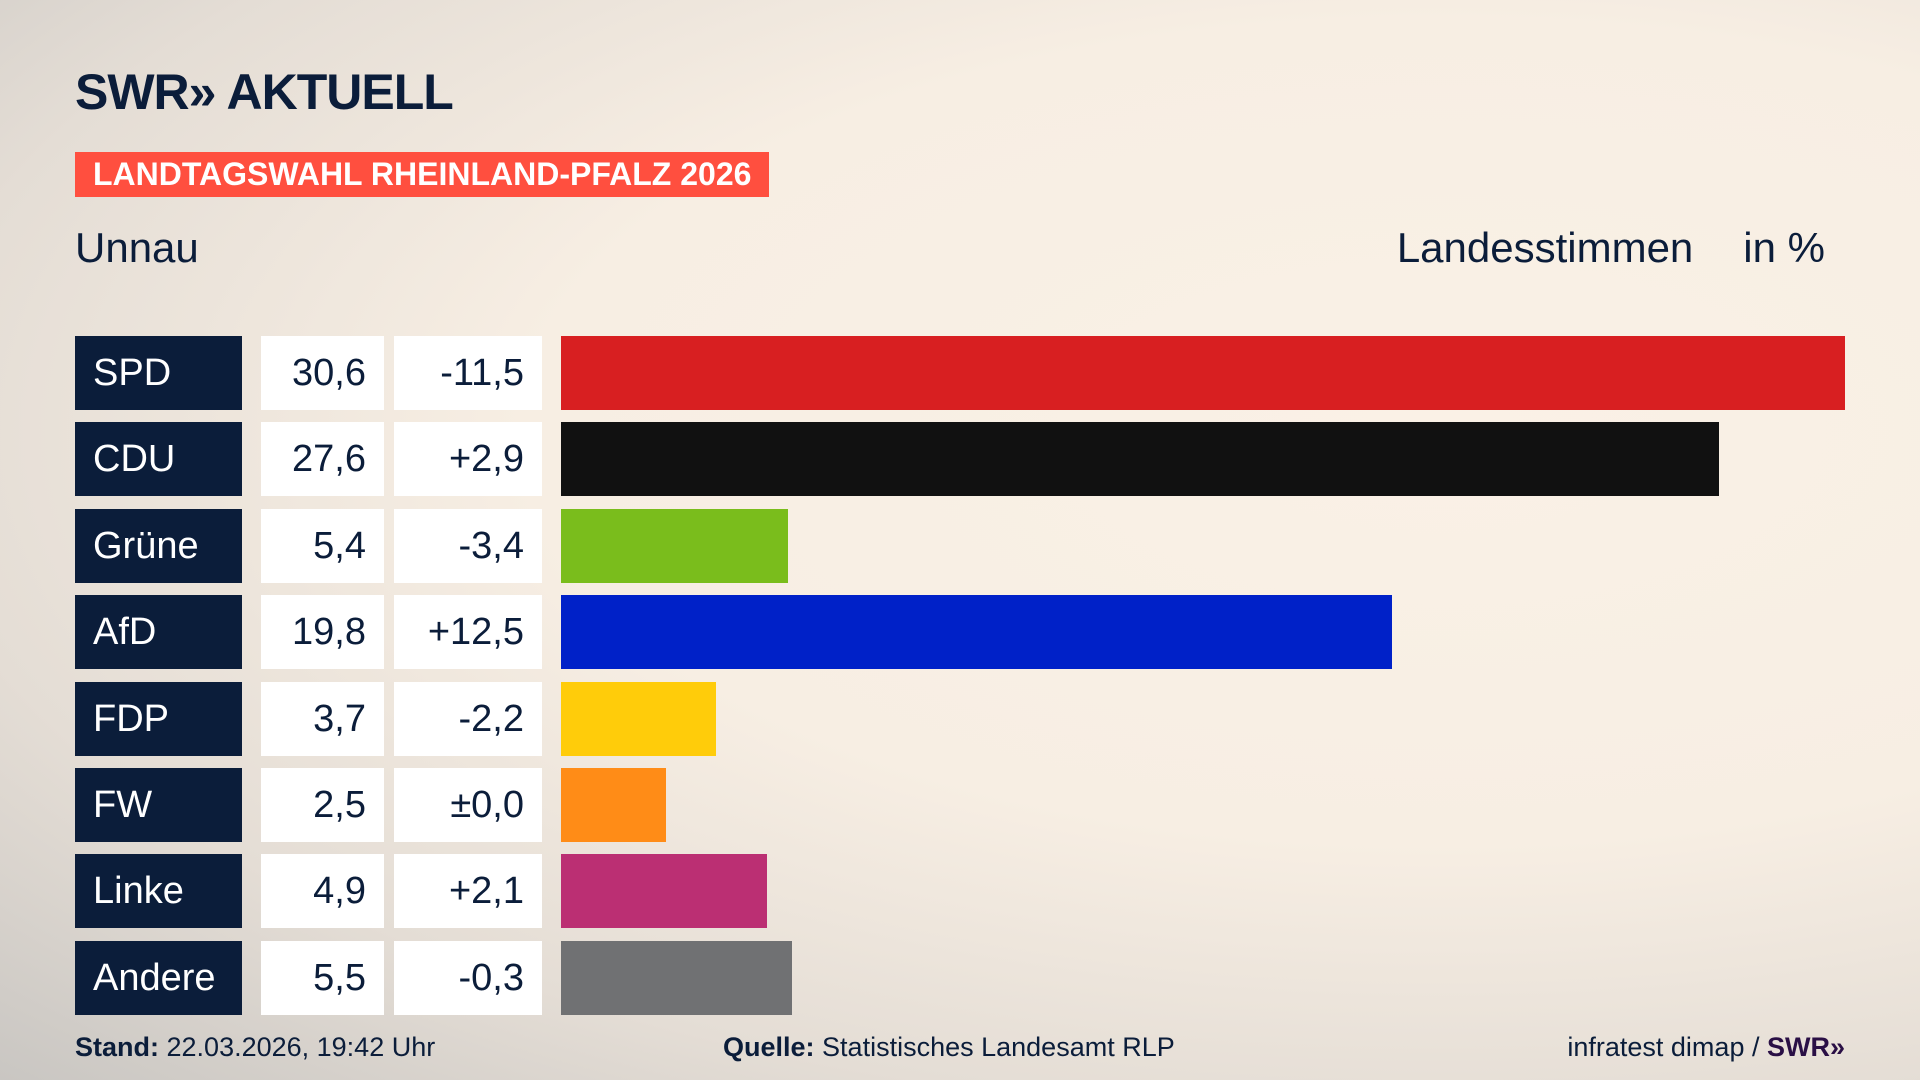  Describe the element at coordinates (468, 805) in the screenshot. I see `diff-label: ±0,0` at that location.